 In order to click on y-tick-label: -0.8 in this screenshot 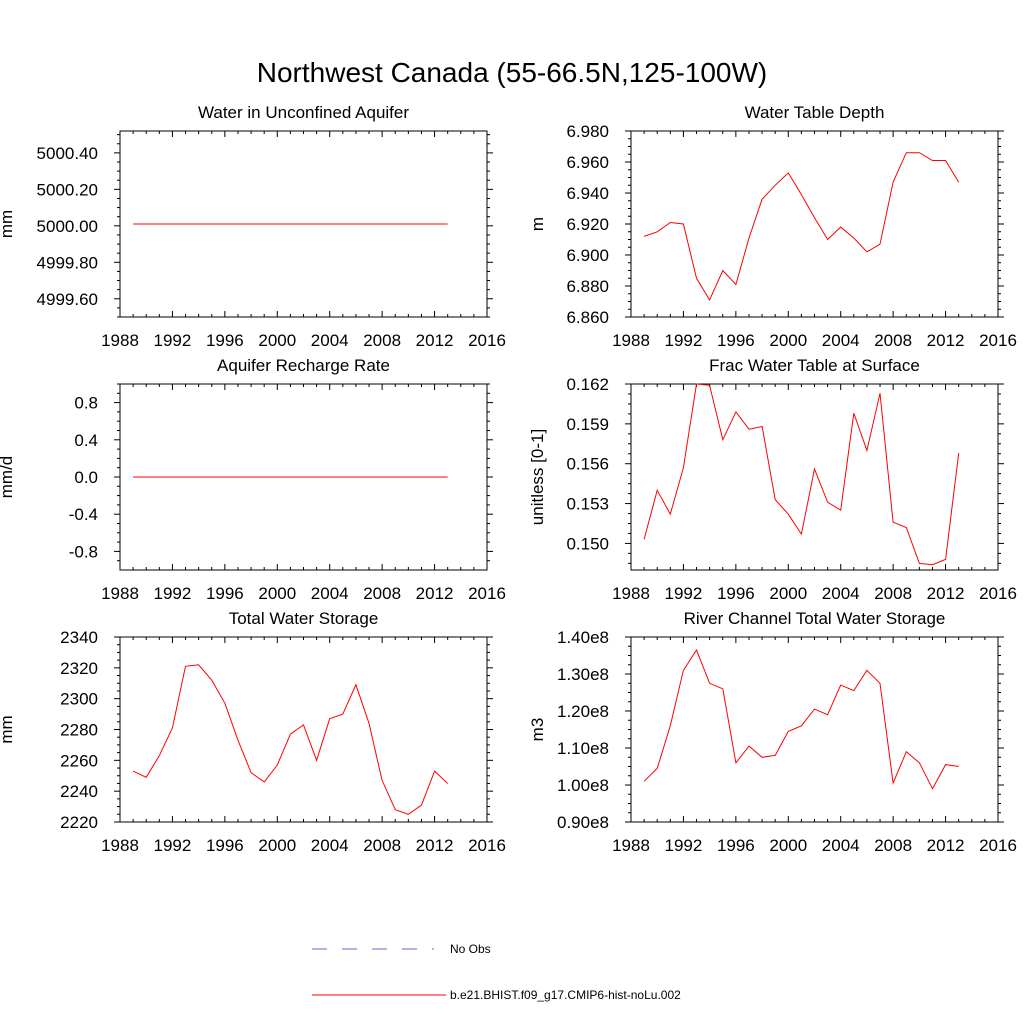, I will do `click(83, 551)`.